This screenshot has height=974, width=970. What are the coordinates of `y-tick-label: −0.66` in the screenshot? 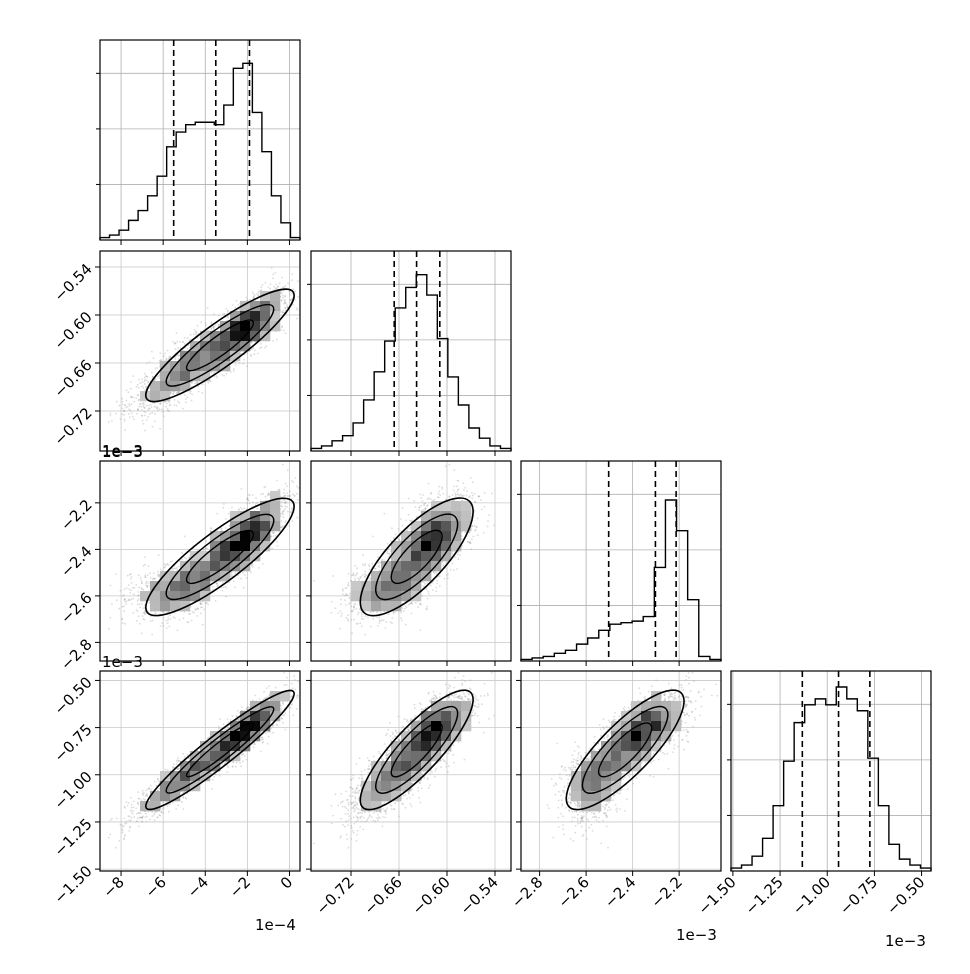 It's located at (72, 378).